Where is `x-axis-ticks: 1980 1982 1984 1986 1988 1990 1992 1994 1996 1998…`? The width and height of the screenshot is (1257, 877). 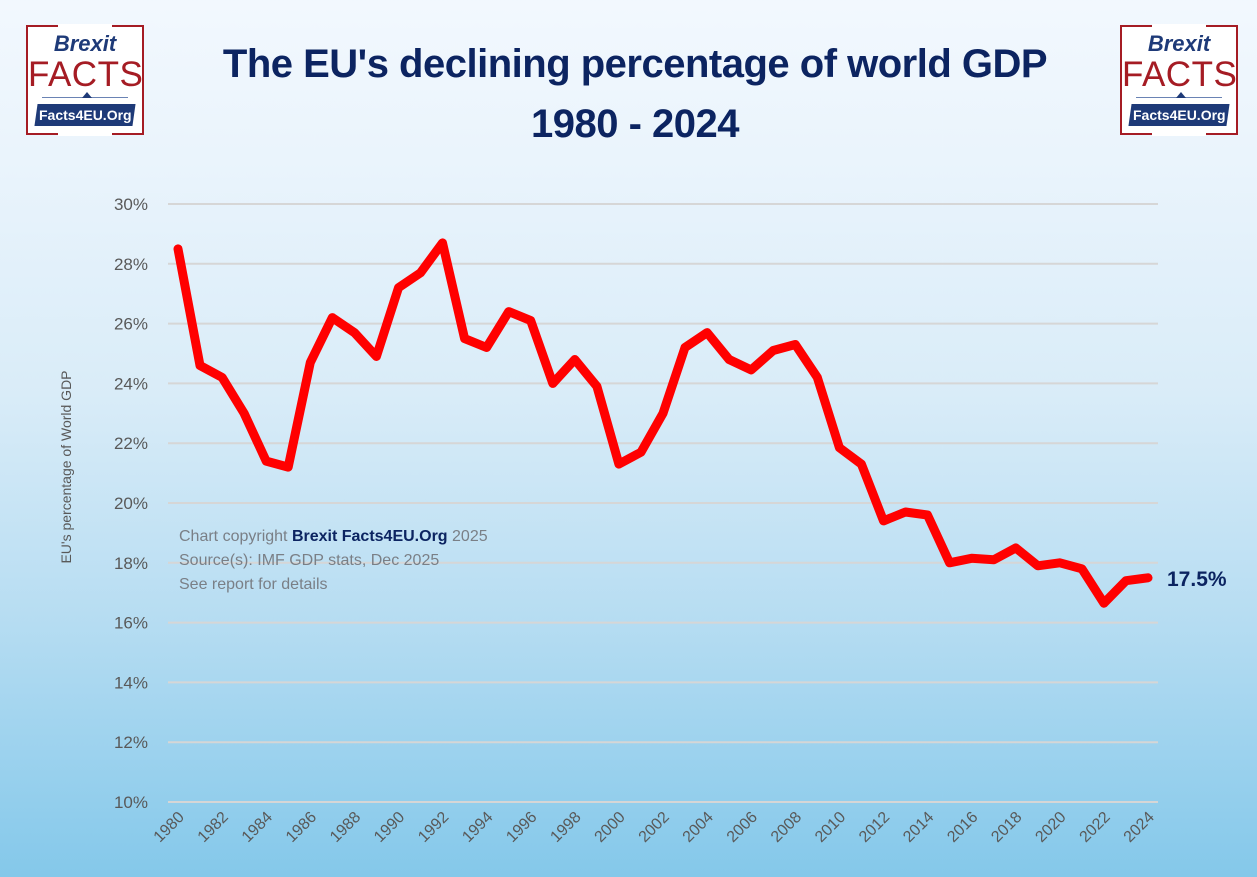 x-axis-ticks: 1980 1982 1984 1986 1988 1990 1992 1994 1996 1998… is located at coordinates (654, 827).